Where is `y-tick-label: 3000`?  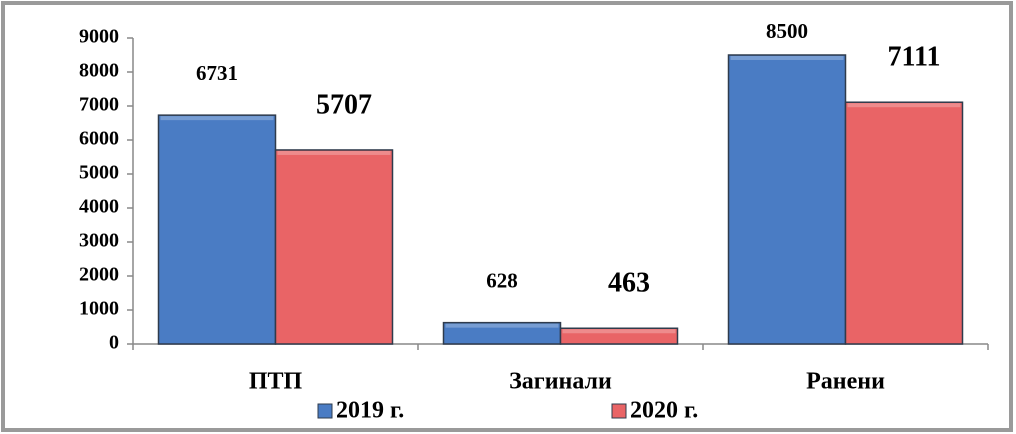 y-tick-label: 3000 is located at coordinates (99, 241).